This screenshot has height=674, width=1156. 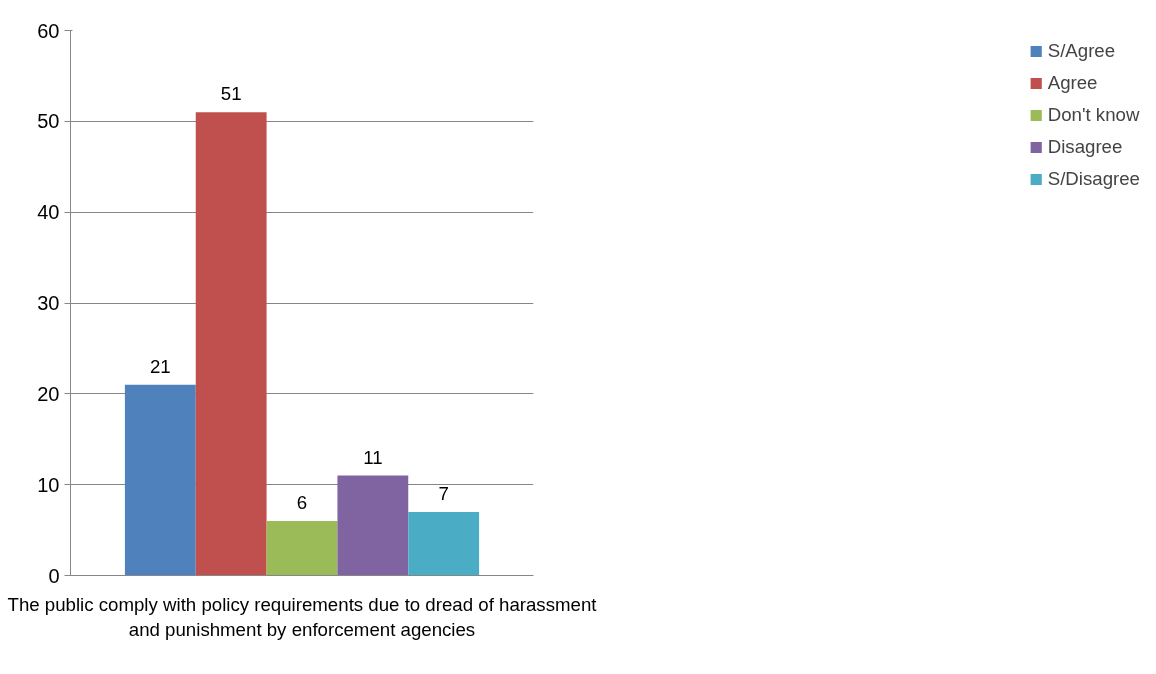 I want to click on y-tick-label: 50, so click(x=48, y=121).